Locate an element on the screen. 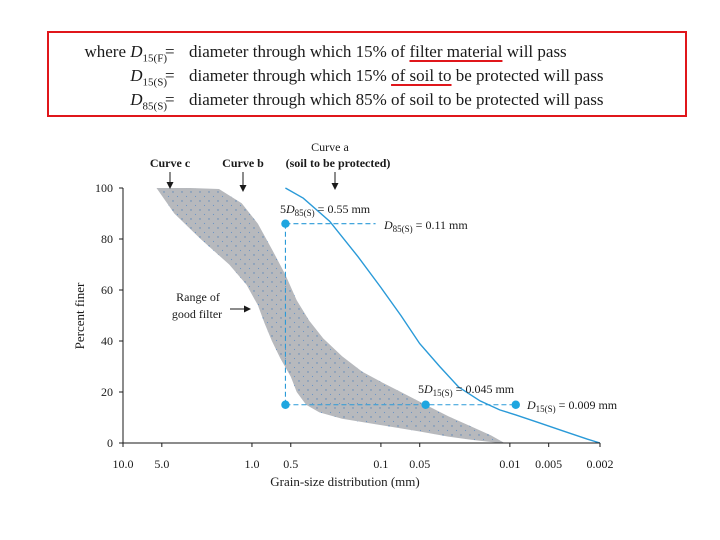  def-subscript: 15(S) is located at coordinates (154, 82).